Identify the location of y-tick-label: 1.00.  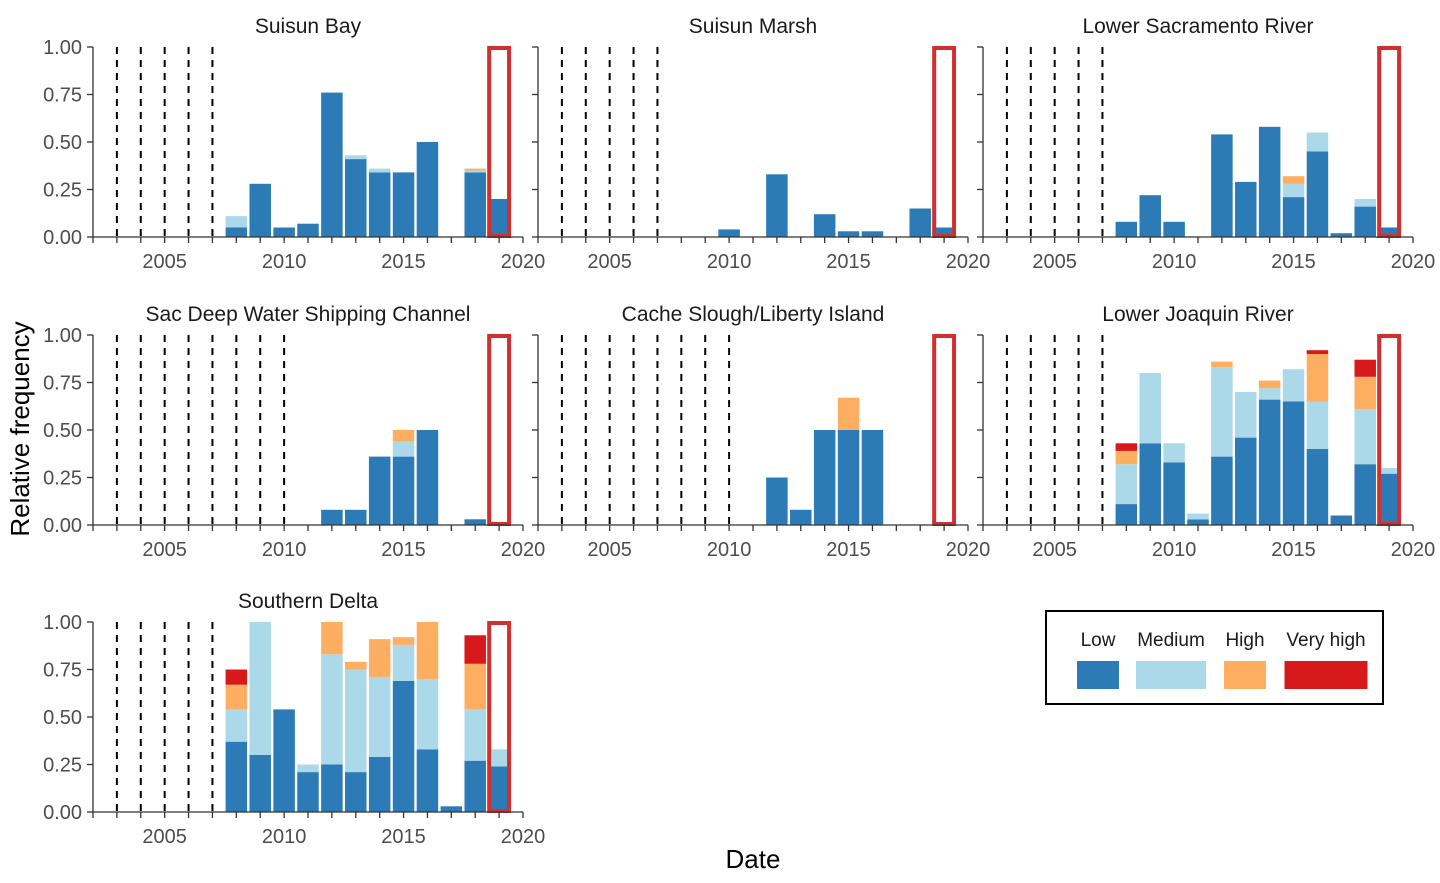
(62, 336).